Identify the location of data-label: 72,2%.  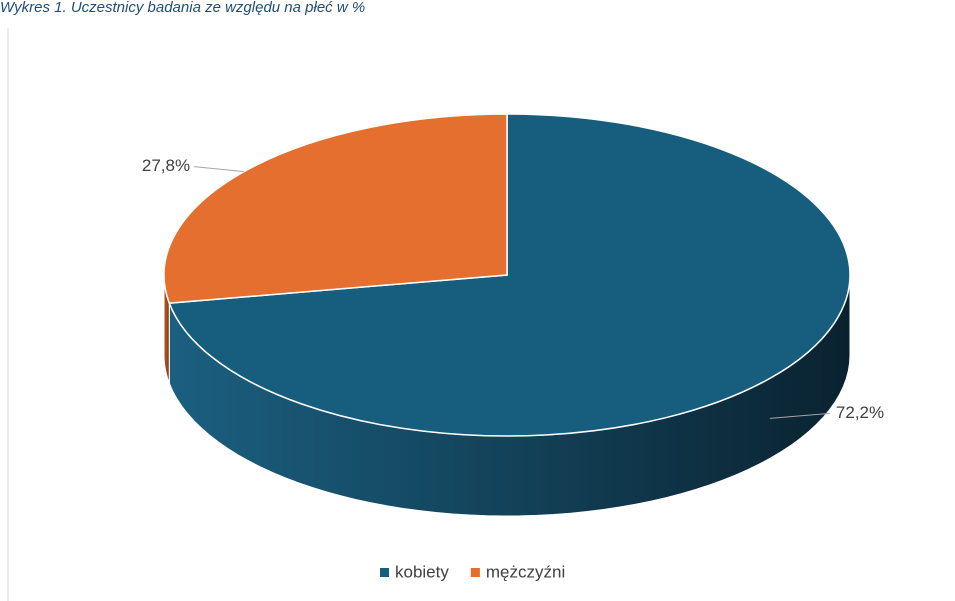
(860, 412).